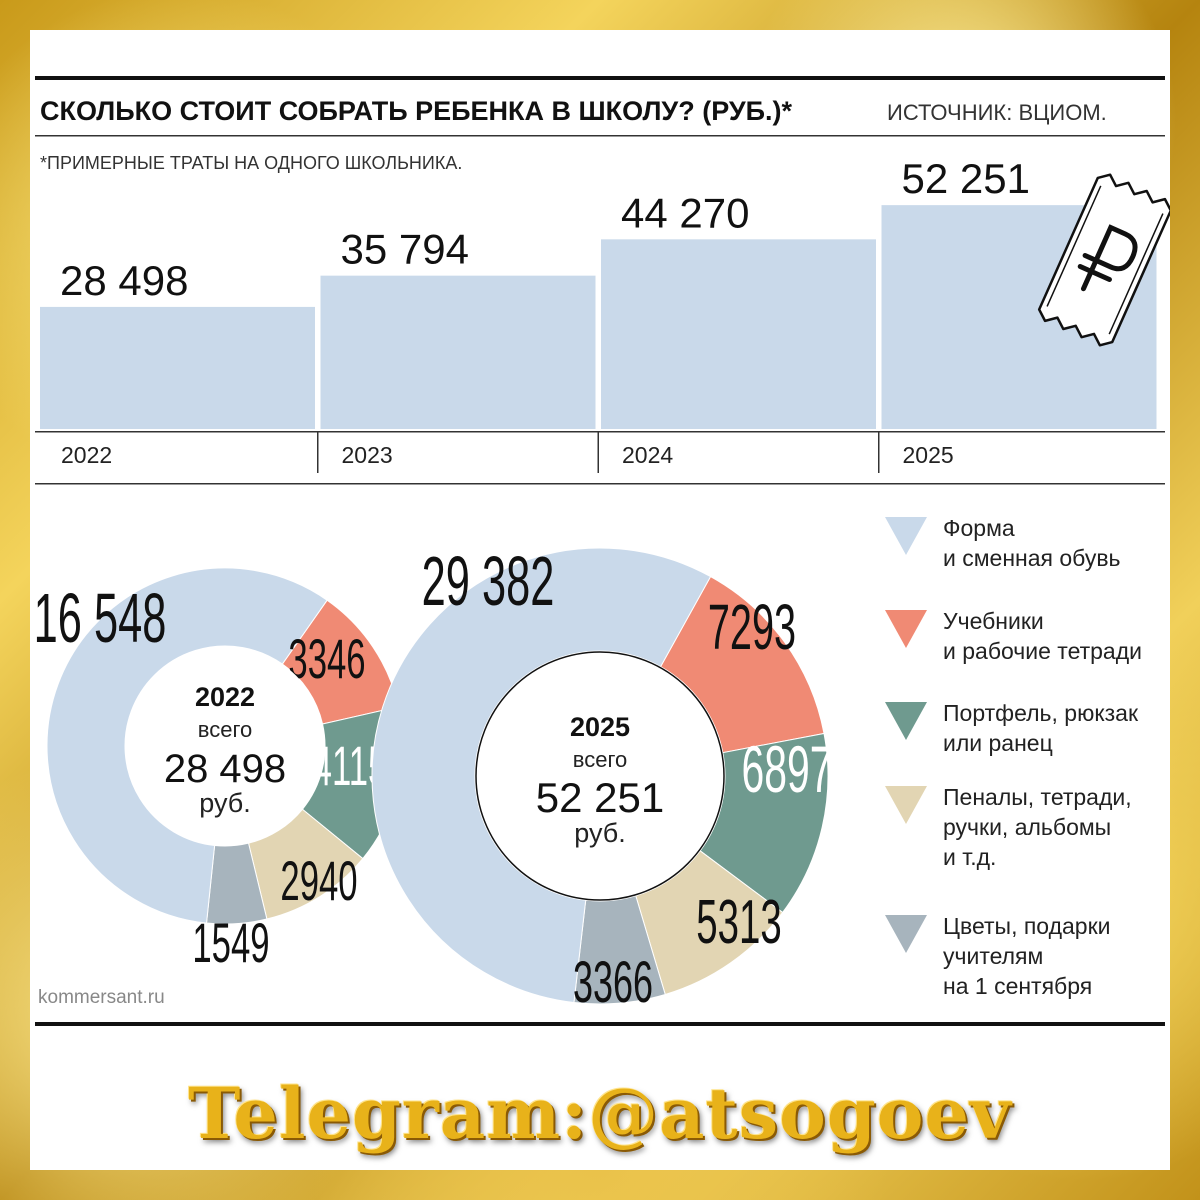 The image size is (1200, 1200). Describe the element at coordinates (1032, 558) in the screenshot. I see `legend-label: и сменная обувь` at that location.